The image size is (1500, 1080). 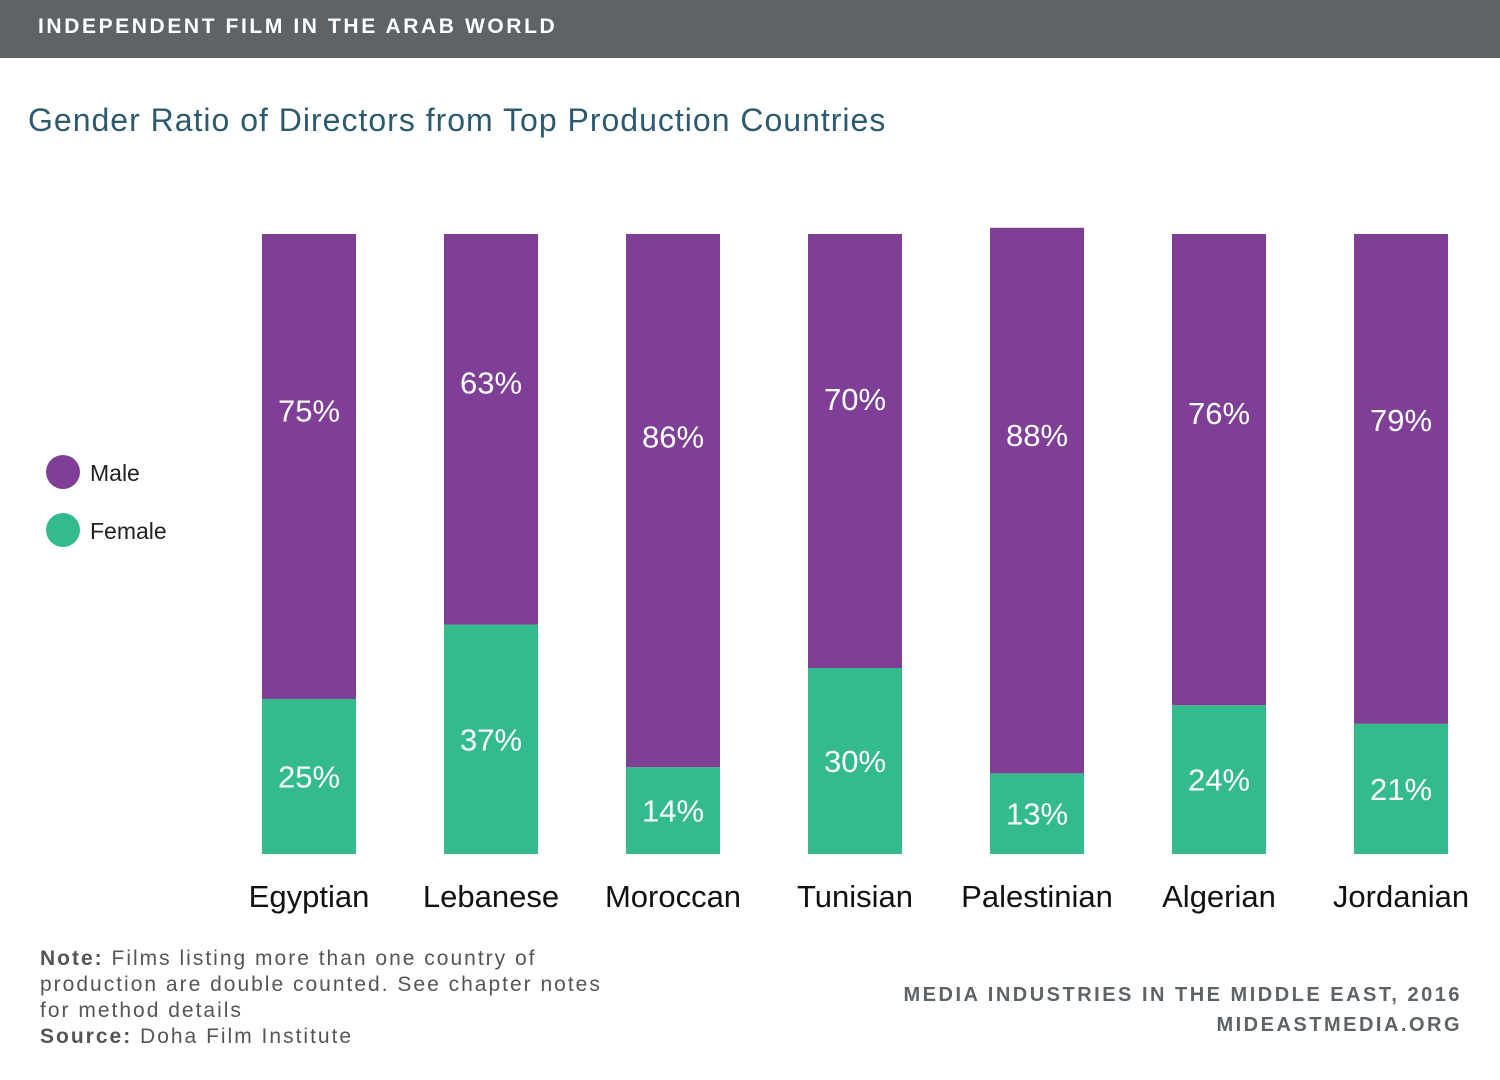 I want to click on data-label-male-moroccan: 86%, so click(x=673, y=437).